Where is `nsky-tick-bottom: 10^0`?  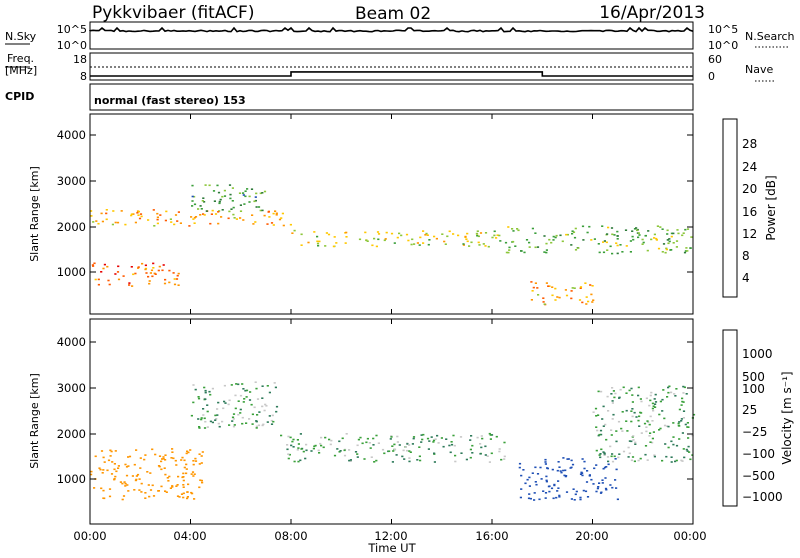 nsky-tick-bottom: 10^0 is located at coordinates (72, 45).